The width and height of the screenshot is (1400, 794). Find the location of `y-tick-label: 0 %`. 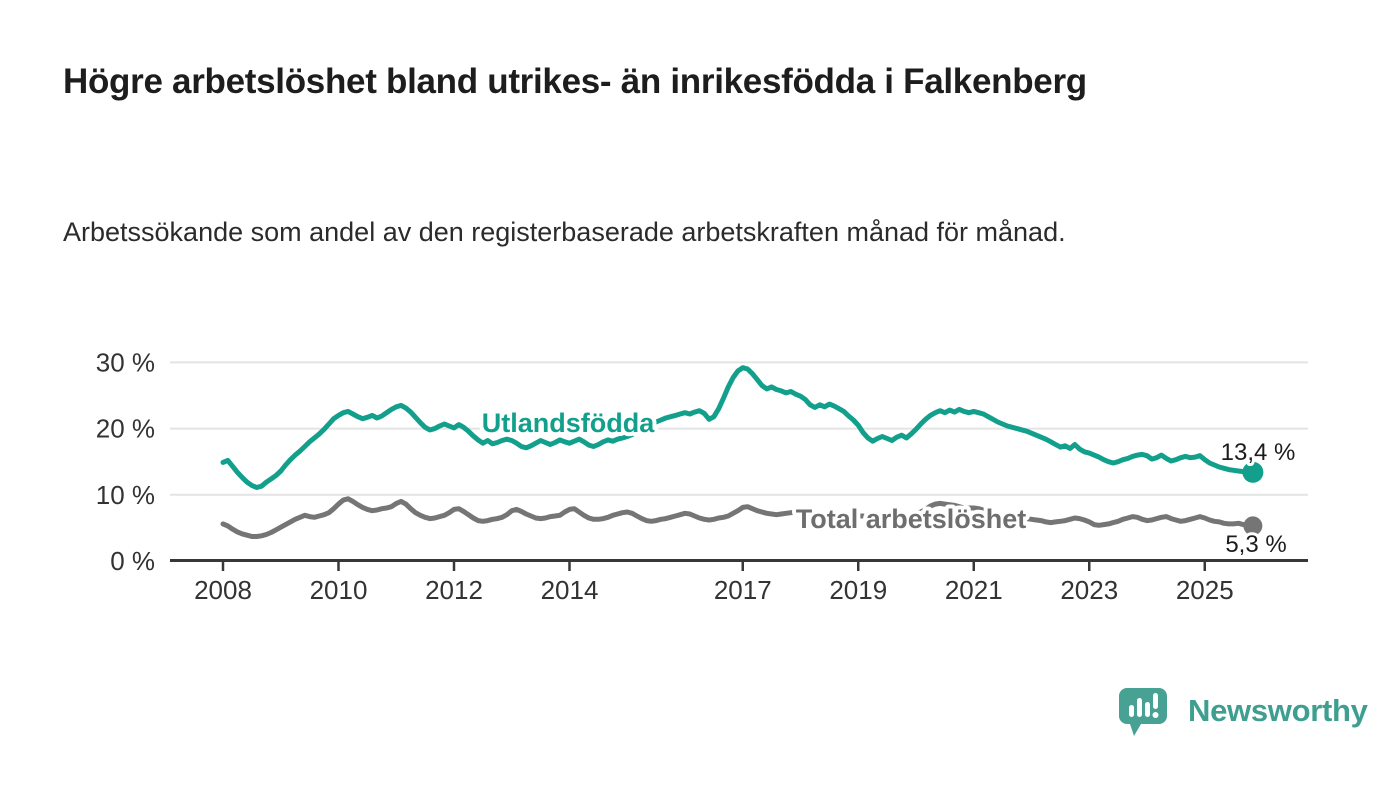

y-tick-label: 0 % is located at coordinates (132, 561).